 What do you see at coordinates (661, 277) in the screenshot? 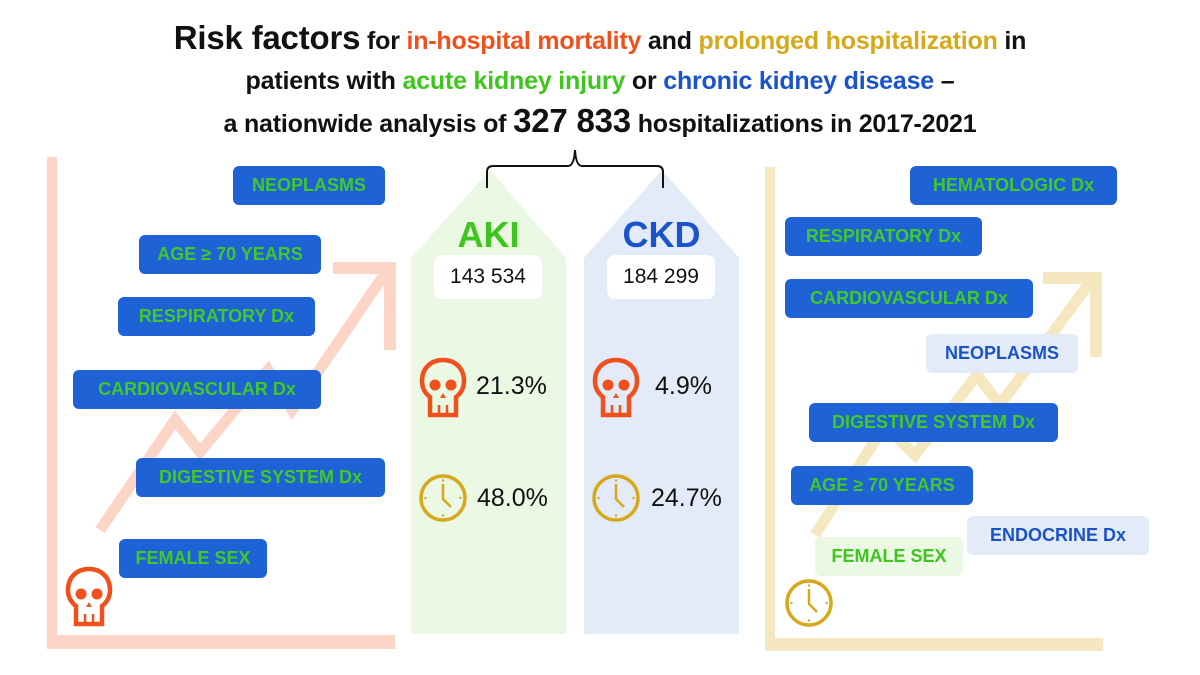
I see `ckd-count: 184 299` at bounding box center [661, 277].